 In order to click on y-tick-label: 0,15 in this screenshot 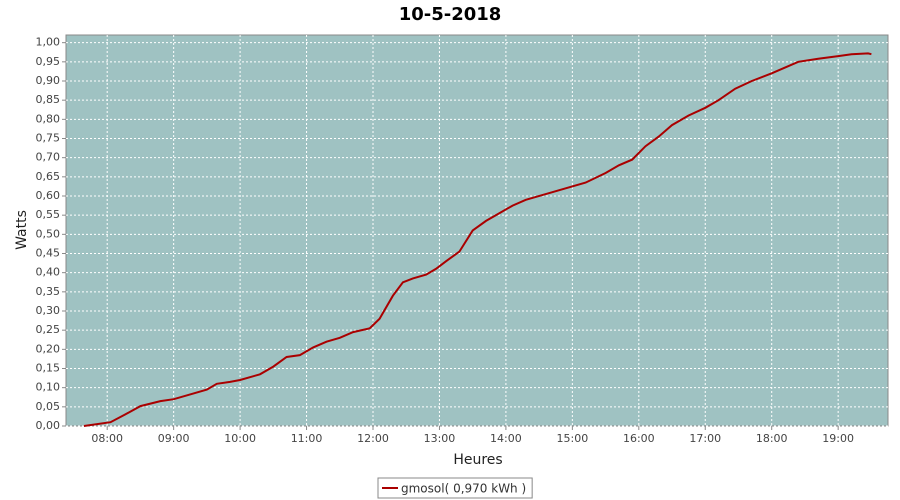, I will do `click(48, 368)`.